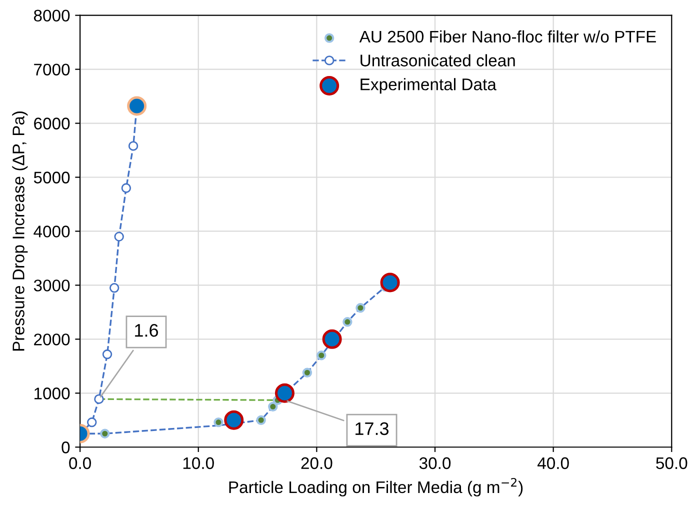 Image resolution: width=696 pixels, height=511 pixels. What do you see at coordinates (52, 340) in the screenshot?
I see `y-tick-label: 2000` at bounding box center [52, 340].